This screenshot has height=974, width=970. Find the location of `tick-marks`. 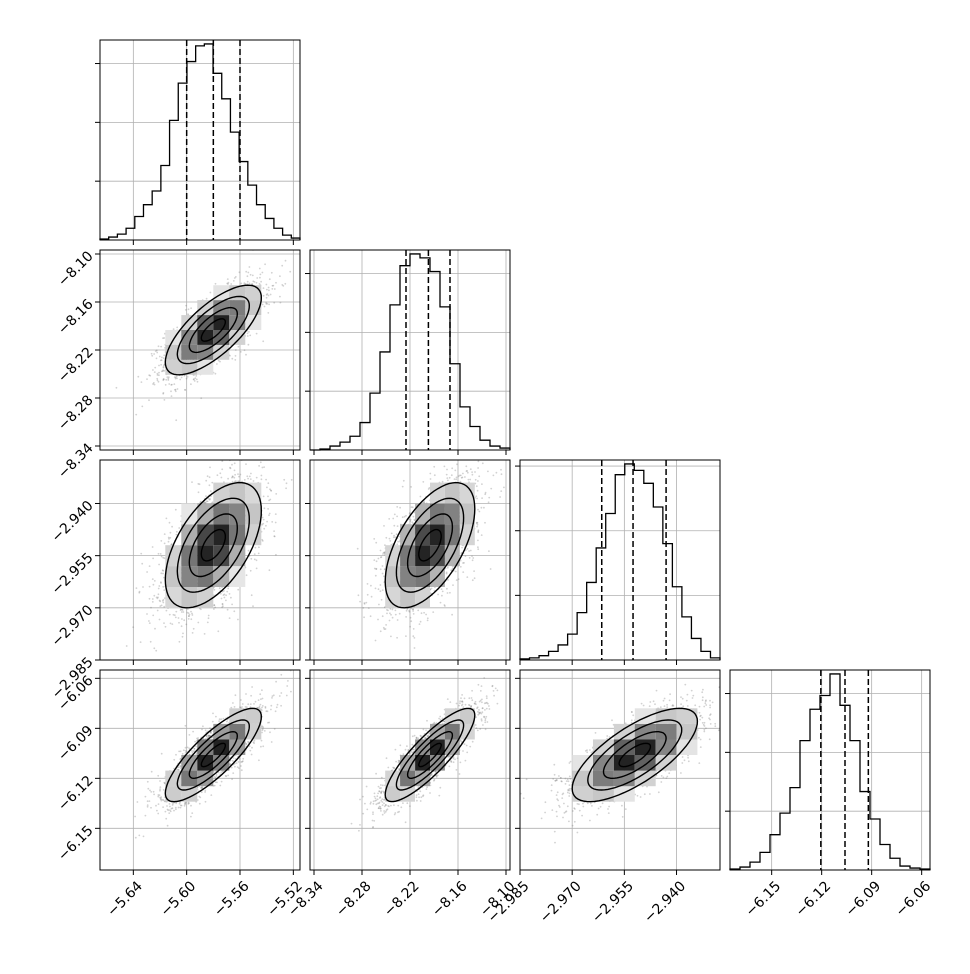

tick-marks is located at coordinates (823, 784).